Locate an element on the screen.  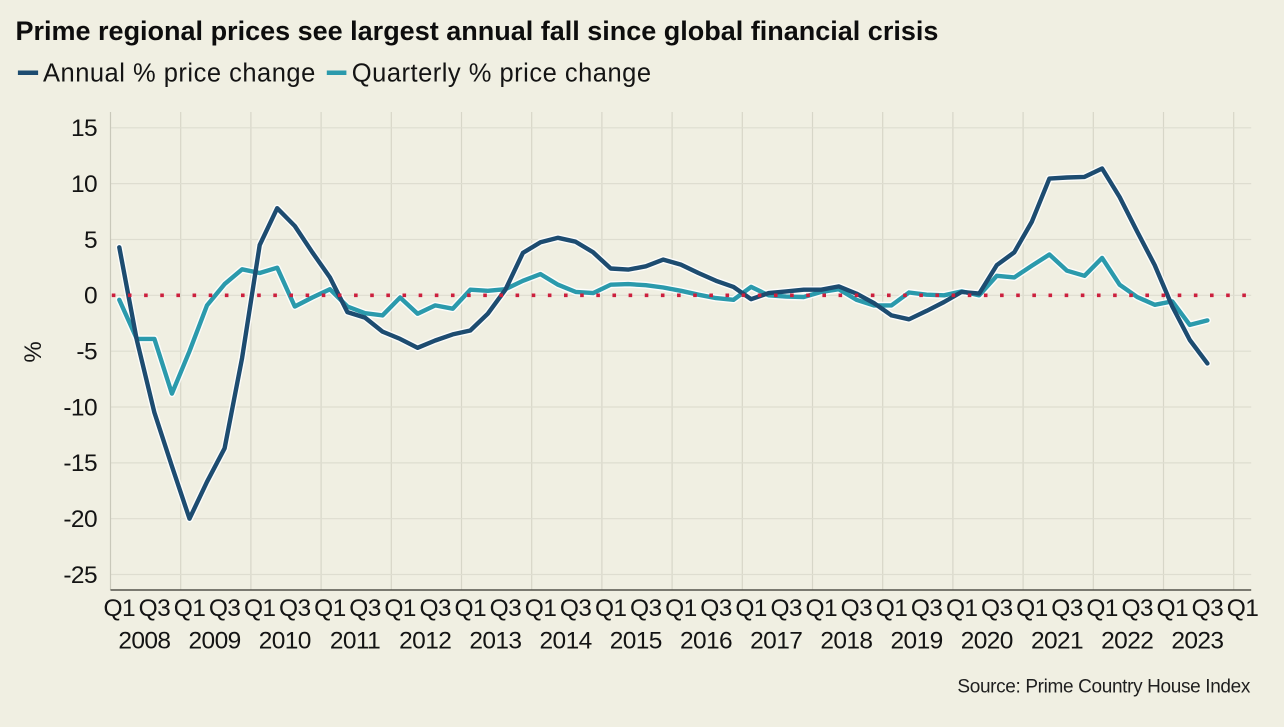
svg-text: 2009 is located at coordinates (215, 641).